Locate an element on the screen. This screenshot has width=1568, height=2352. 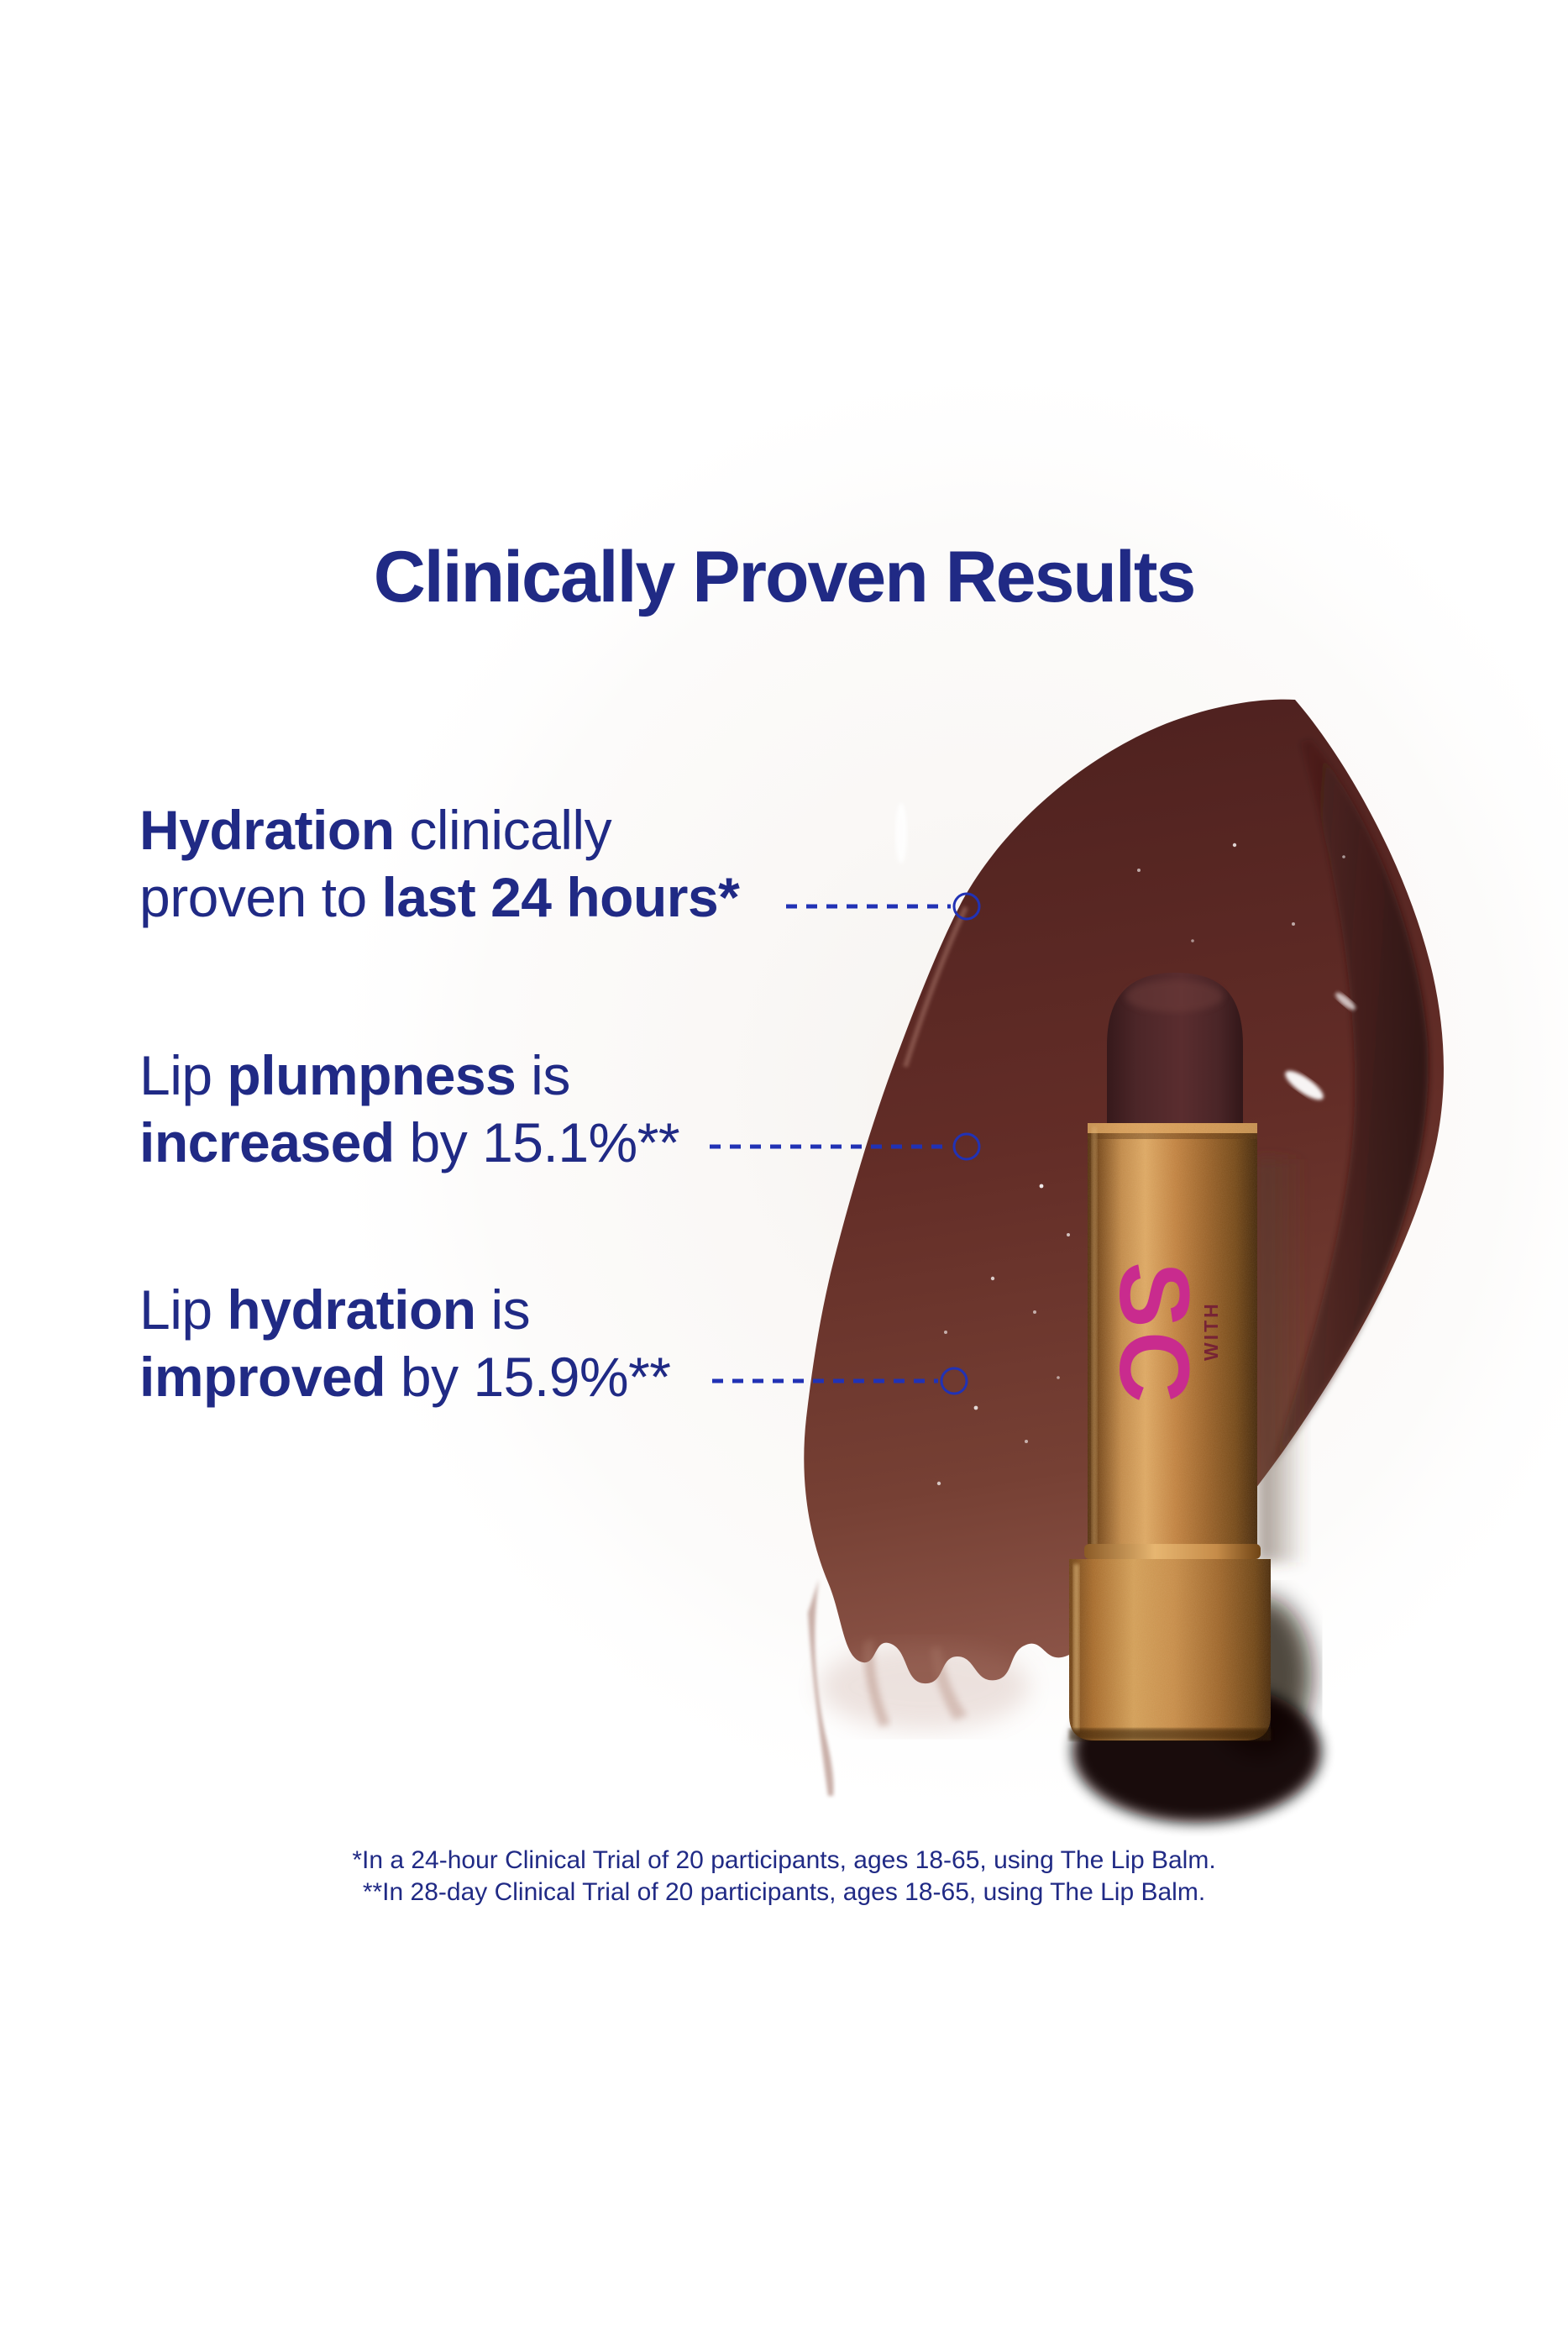
brand-caption: WITH is located at coordinates (1211, 1331).